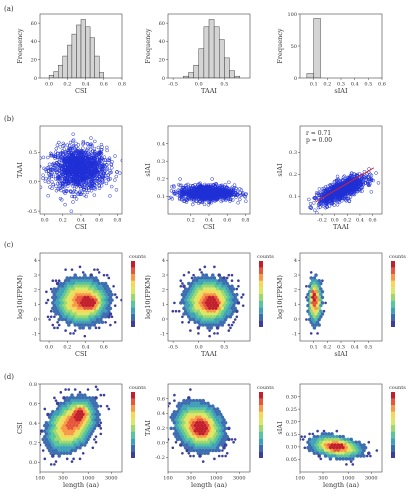 The width and height of the screenshot is (420, 500). What do you see at coordinates (45, 221) in the screenshot?
I see `x-tick-label: 0.0` at bounding box center [45, 221].